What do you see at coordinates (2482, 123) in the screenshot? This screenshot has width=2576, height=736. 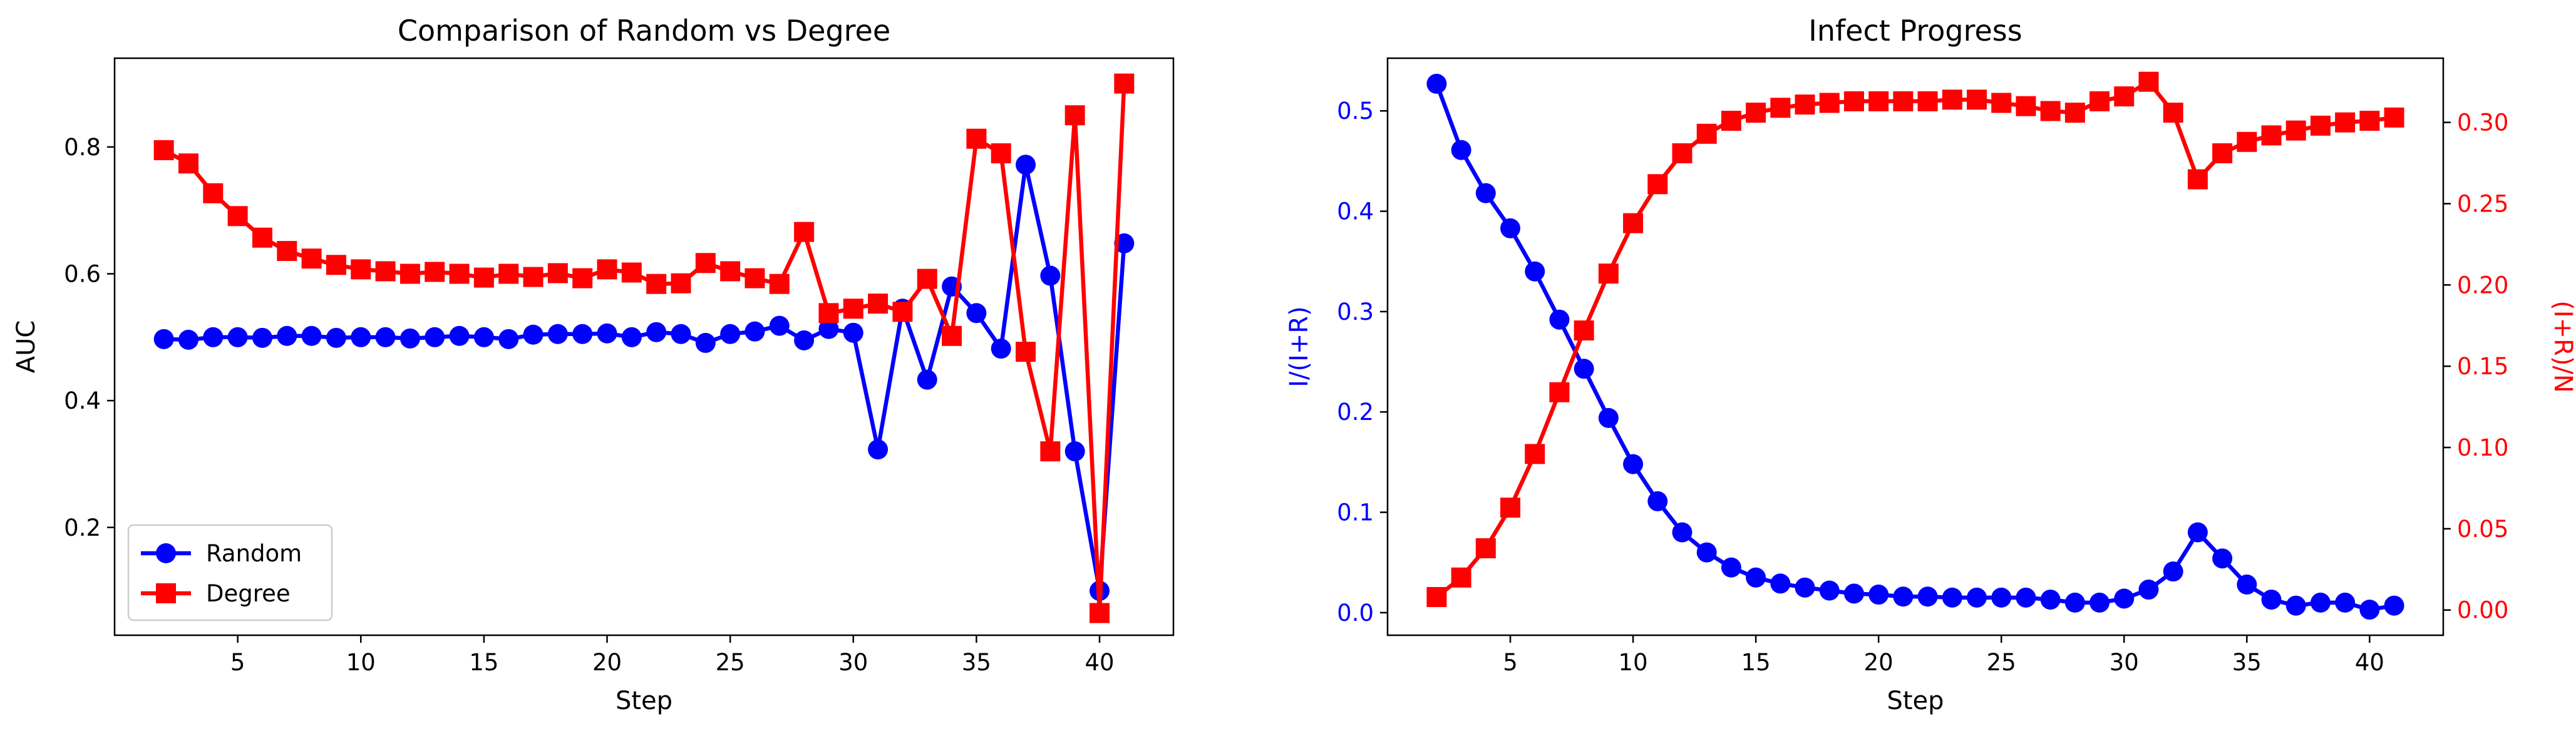 I see `y-right-tick-label: 0.30` at bounding box center [2482, 123].